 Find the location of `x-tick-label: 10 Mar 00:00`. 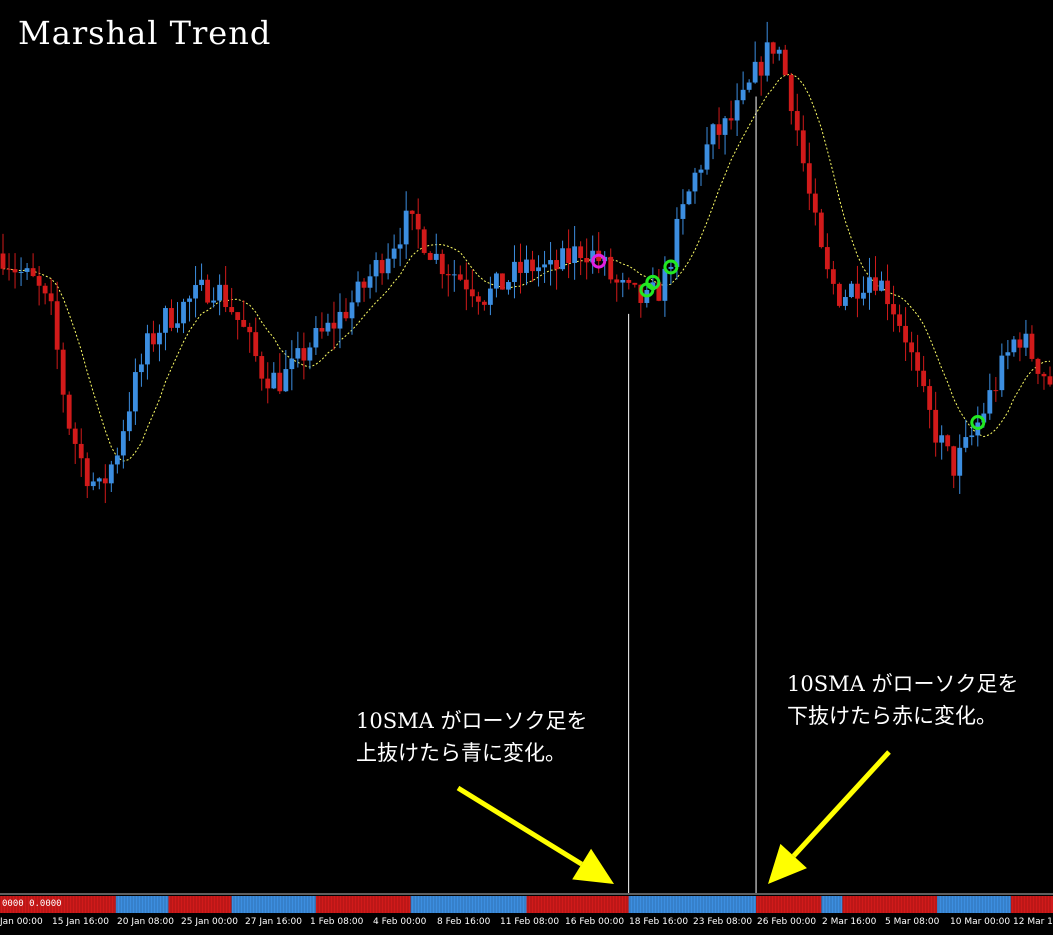

x-tick-label: 10 Mar 00:00 is located at coordinates (980, 922).